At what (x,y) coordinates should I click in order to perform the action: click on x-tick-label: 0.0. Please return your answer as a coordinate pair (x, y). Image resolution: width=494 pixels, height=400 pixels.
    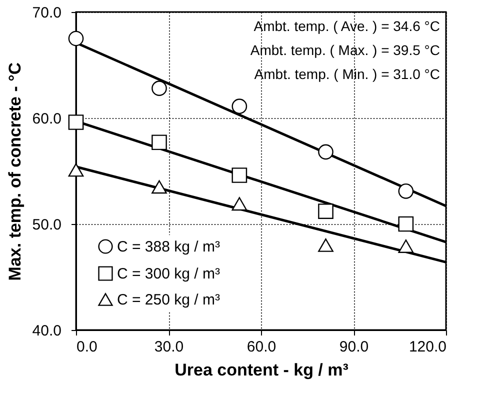
    Looking at the image, I should click on (87, 347).